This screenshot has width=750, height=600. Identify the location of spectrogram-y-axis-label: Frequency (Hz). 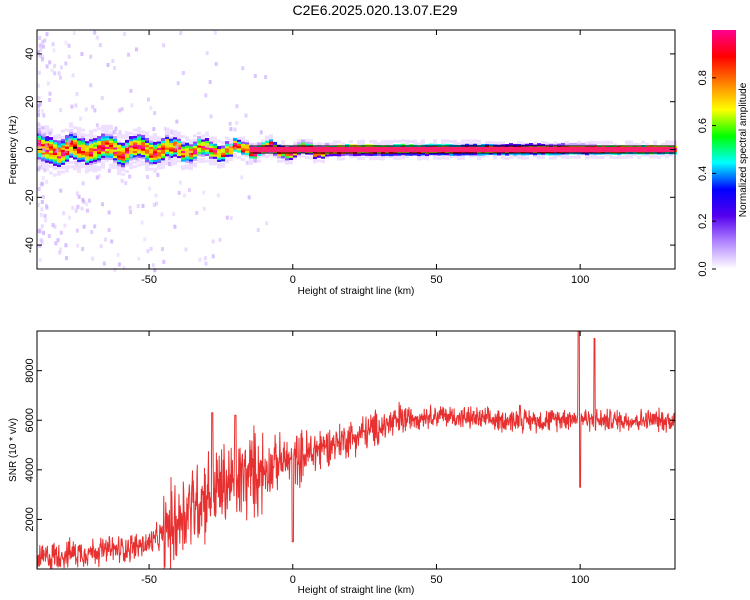
(13, 150).